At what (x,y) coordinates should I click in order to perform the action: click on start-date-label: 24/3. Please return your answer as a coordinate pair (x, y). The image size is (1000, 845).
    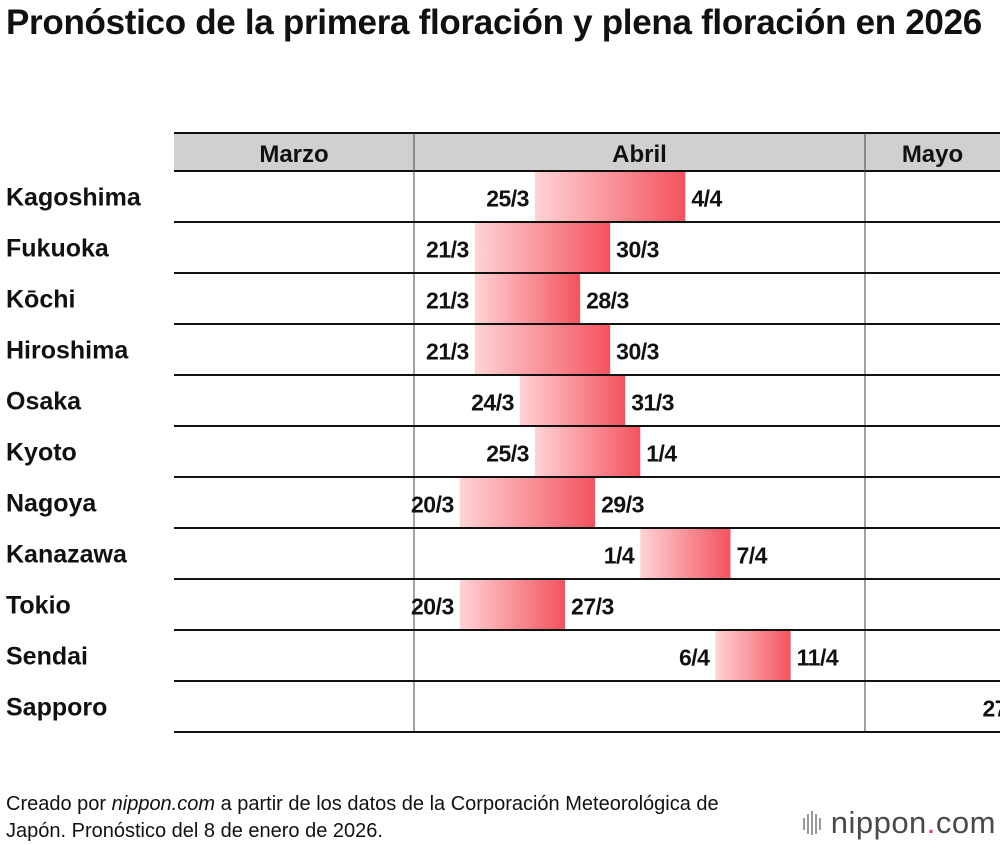
    Looking at the image, I should click on (492, 403).